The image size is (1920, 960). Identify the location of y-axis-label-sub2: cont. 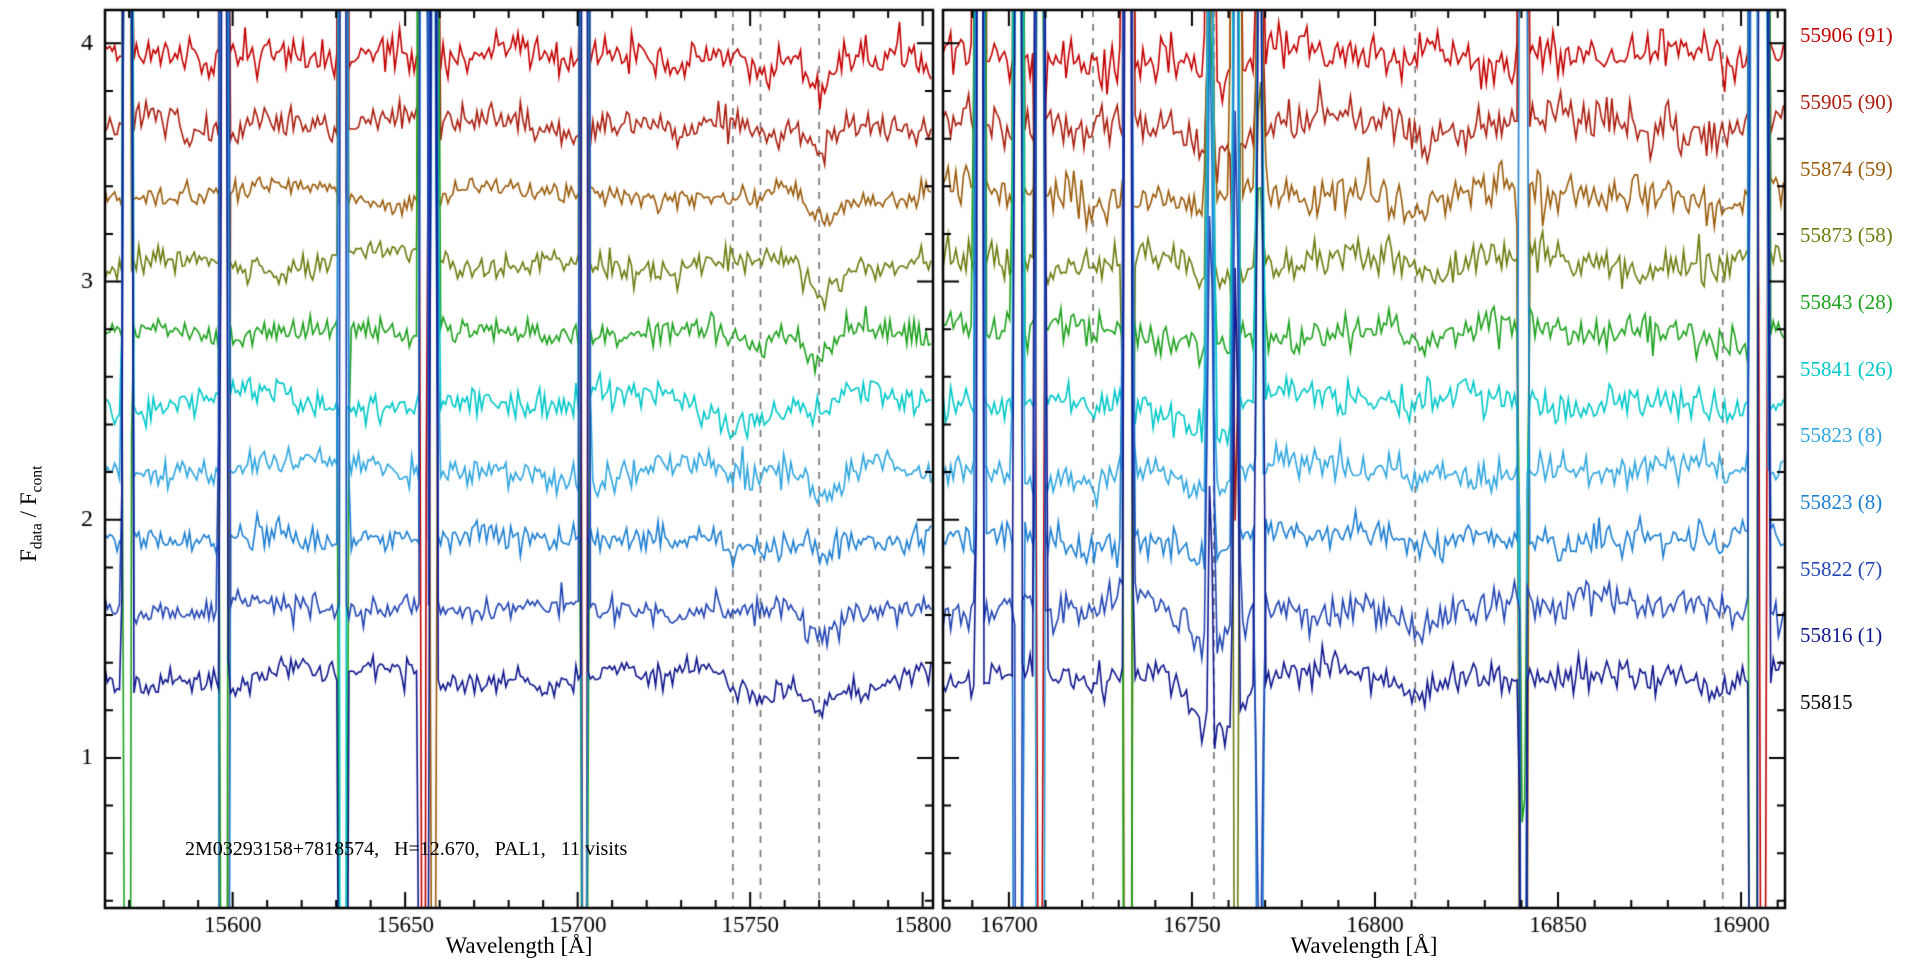
(37, 479).